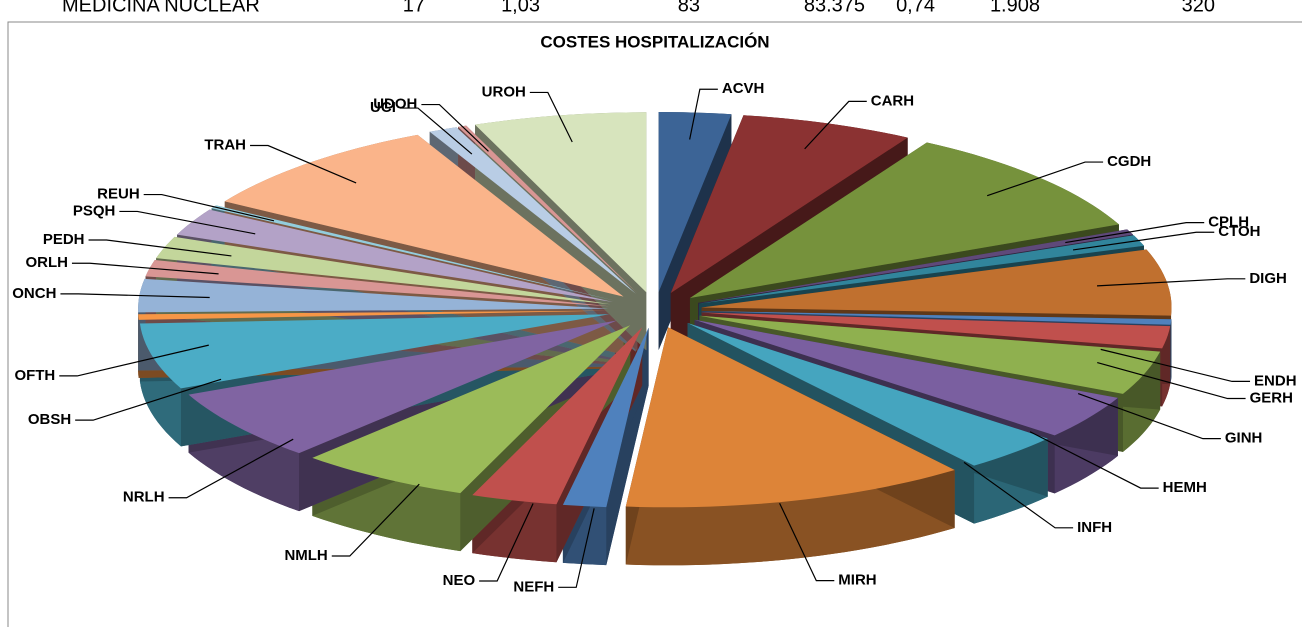 Image resolution: width=1302 pixels, height=627 pixels. What do you see at coordinates (305, 555) in the screenshot?
I see `slice-label: NMLH` at bounding box center [305, 555].